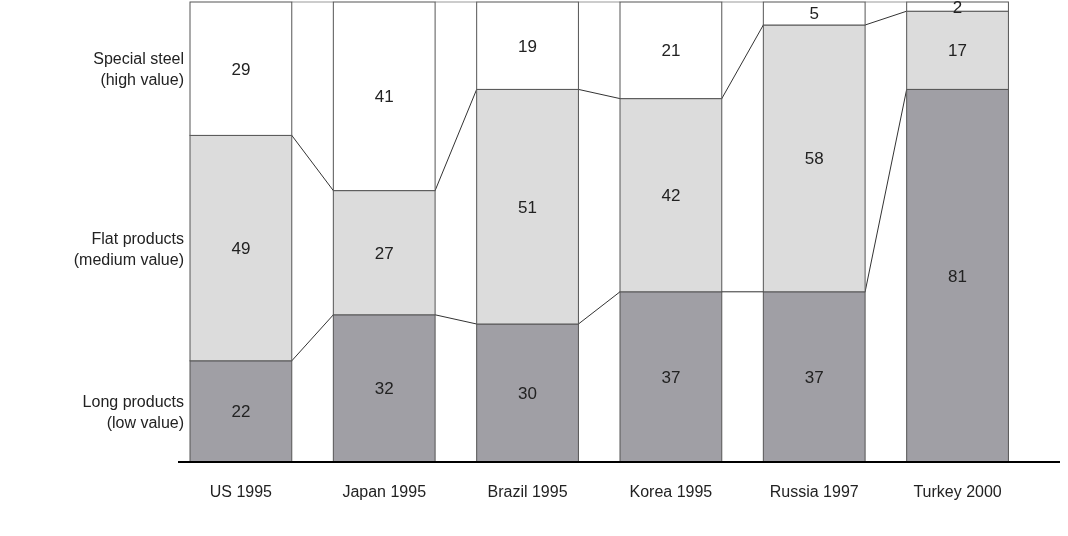 This screenshot has height=536, width=1068. What do you see at coordinates (528, 46) in the screenshot?
I see `data-label: 19` at bounding box center [528, 46].